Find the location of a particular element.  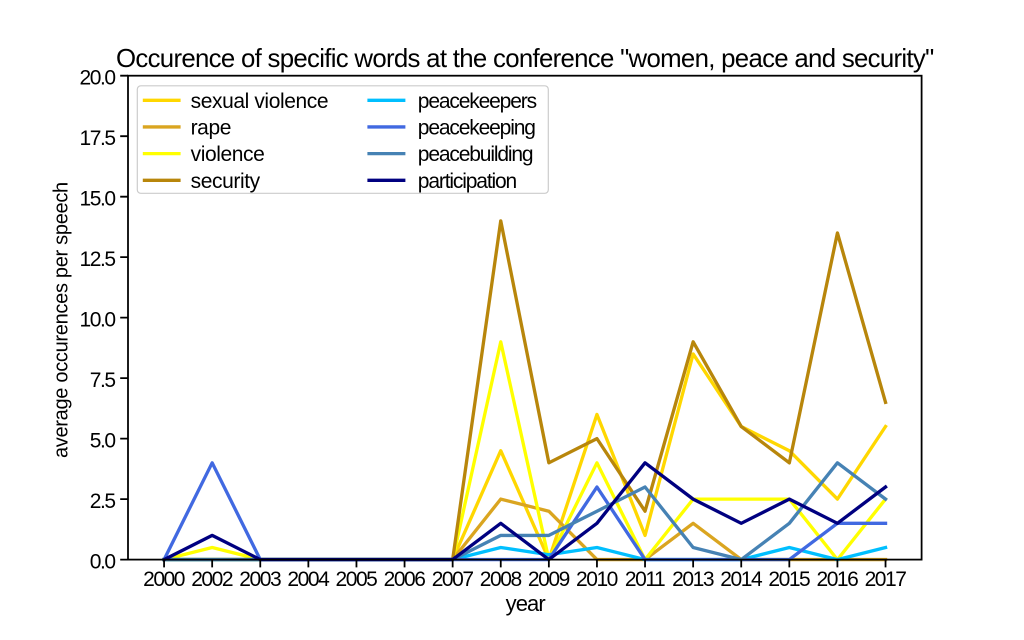

svg-text: rape is located at coordinates (211, 127).